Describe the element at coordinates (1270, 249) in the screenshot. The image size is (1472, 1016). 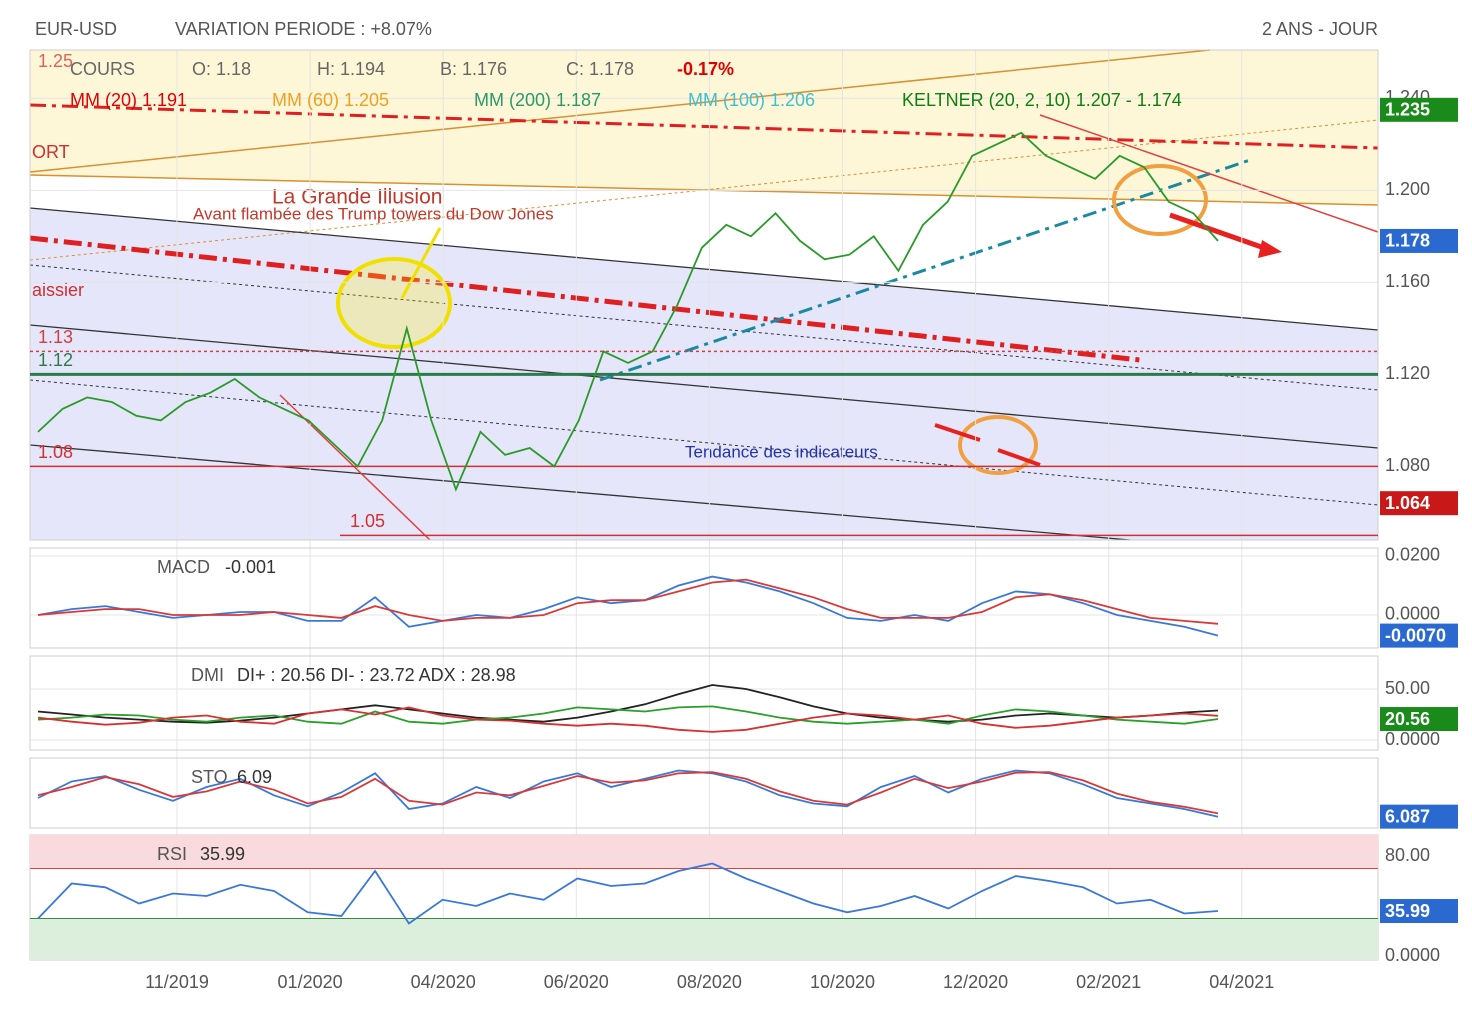
I see `arrow-head` at that location.